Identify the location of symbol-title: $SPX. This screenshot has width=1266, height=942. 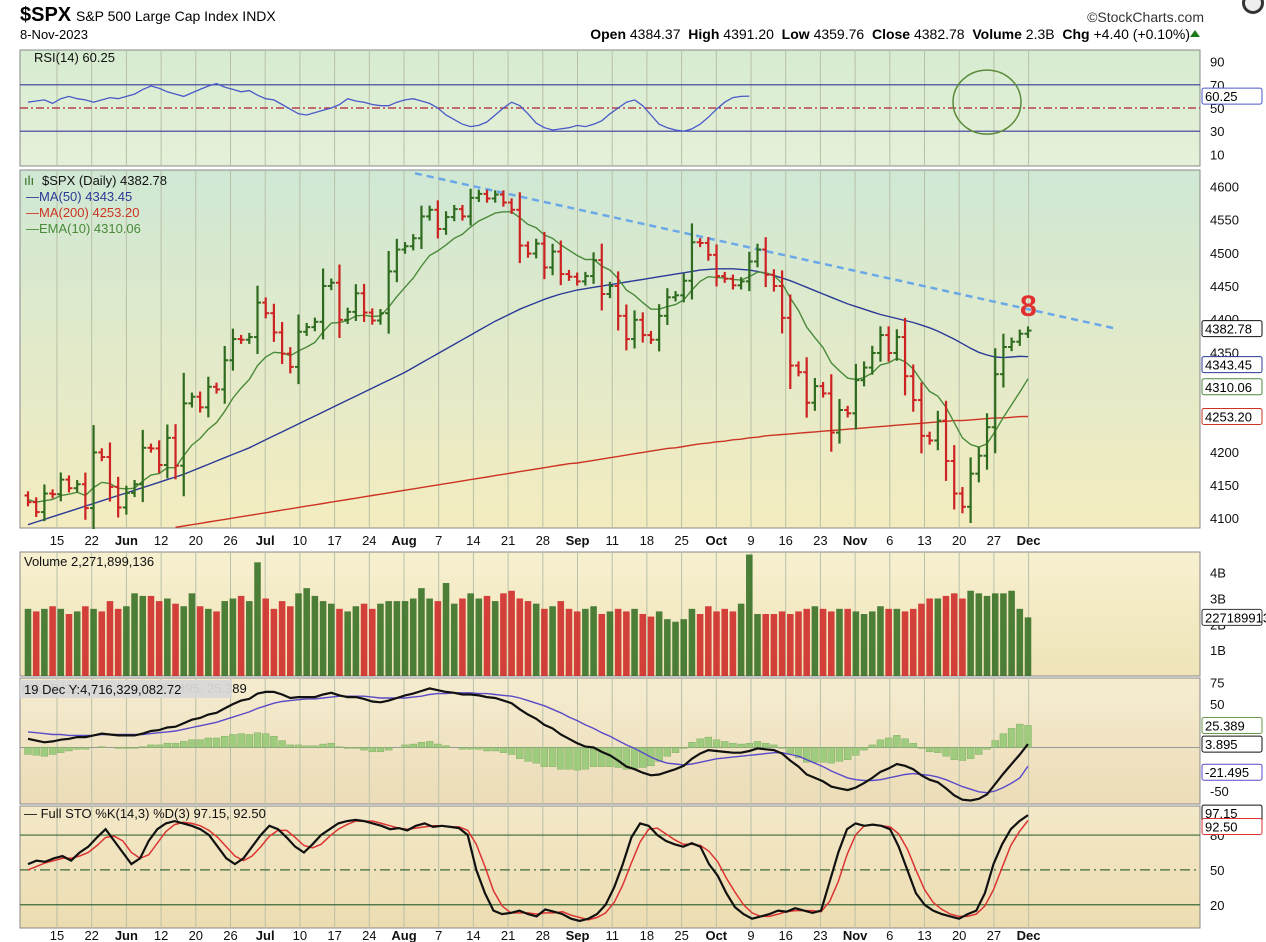
(46, 15).